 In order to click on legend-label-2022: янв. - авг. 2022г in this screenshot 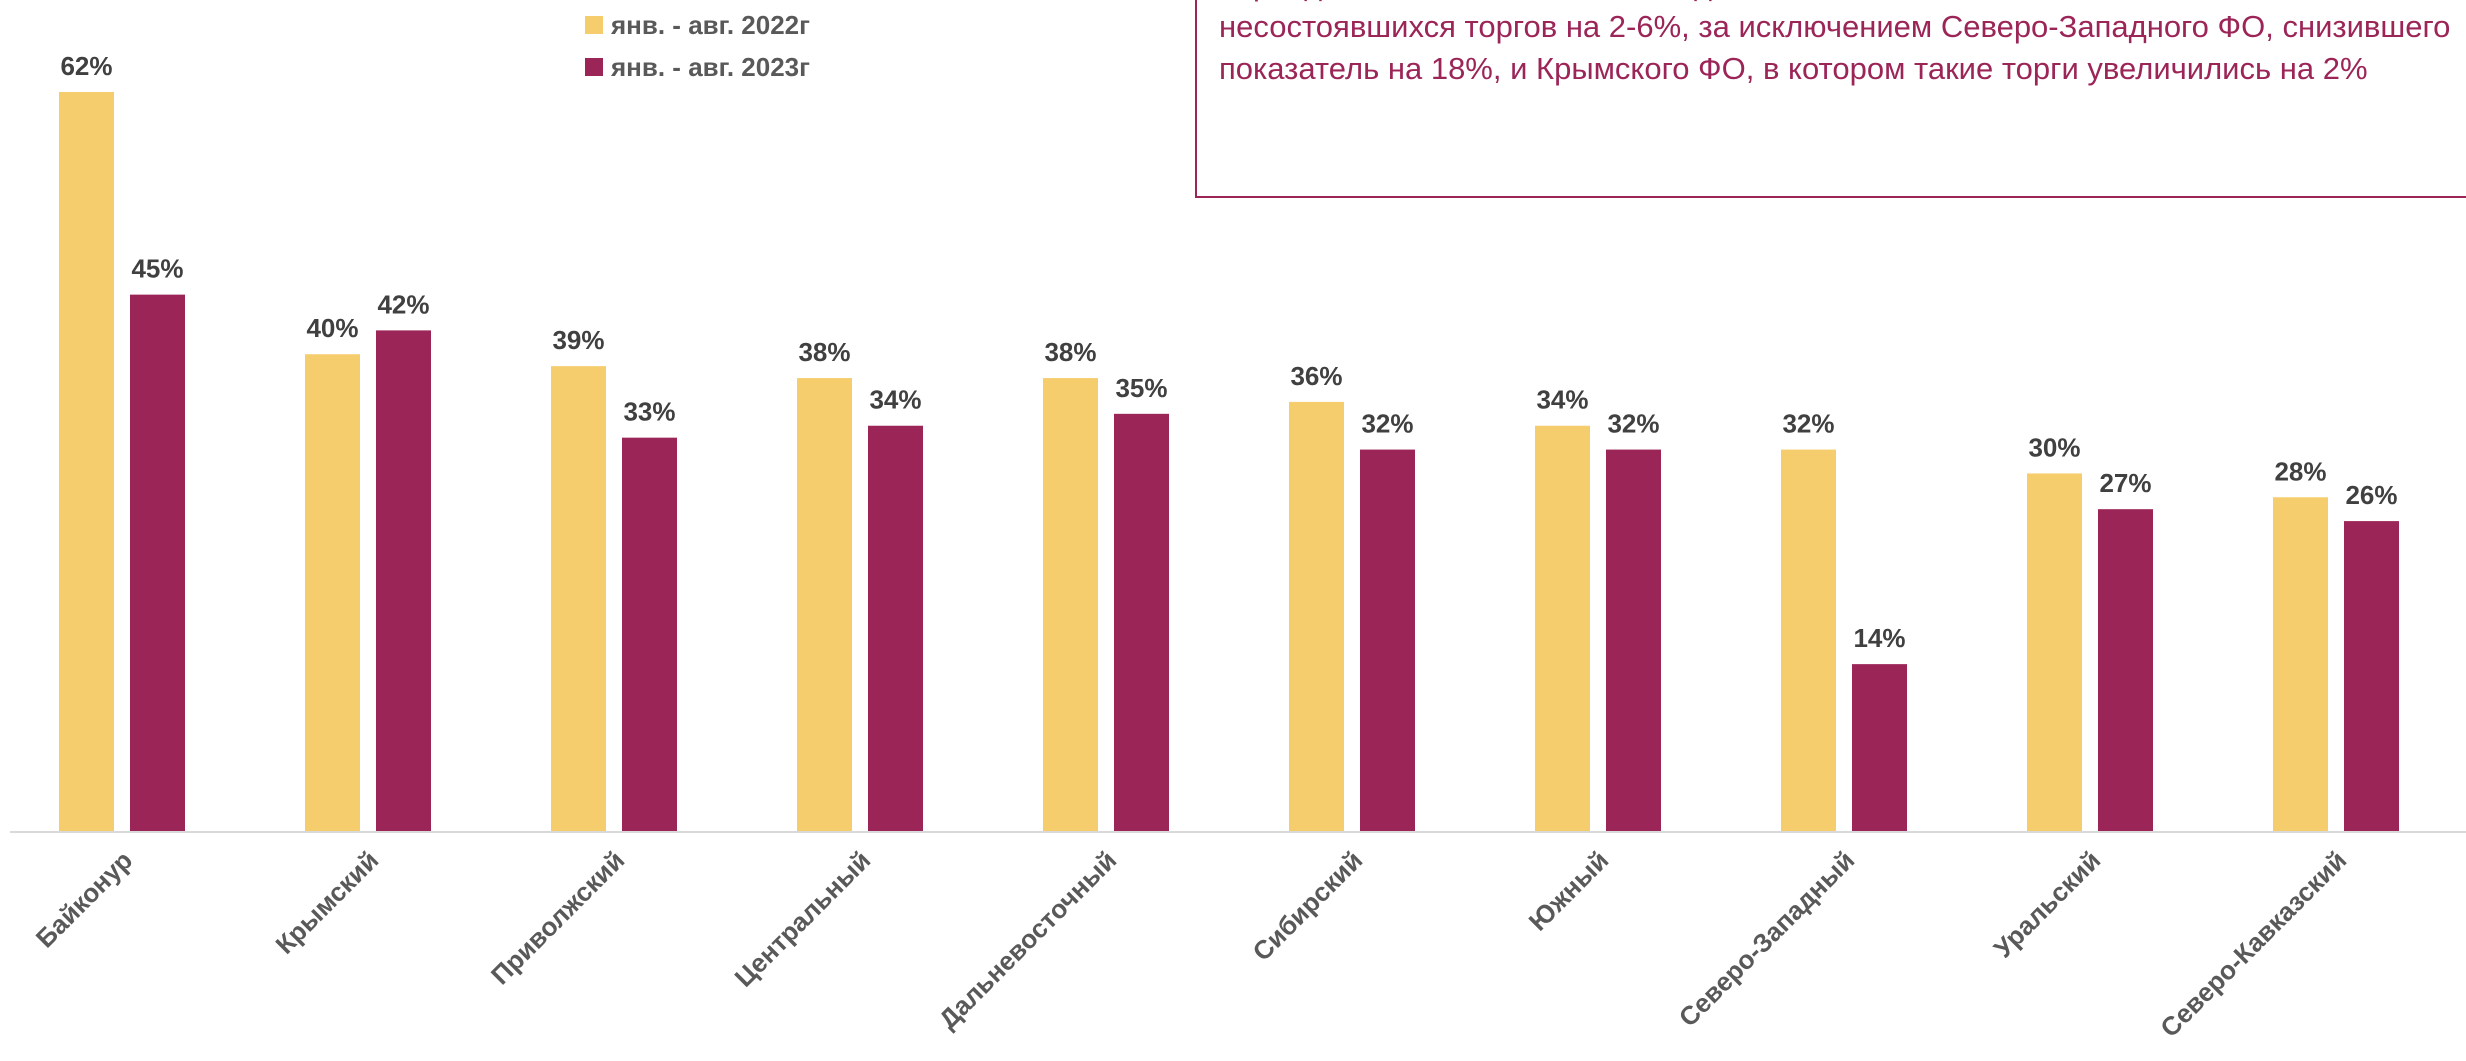, I will do `click(710, 24)`.